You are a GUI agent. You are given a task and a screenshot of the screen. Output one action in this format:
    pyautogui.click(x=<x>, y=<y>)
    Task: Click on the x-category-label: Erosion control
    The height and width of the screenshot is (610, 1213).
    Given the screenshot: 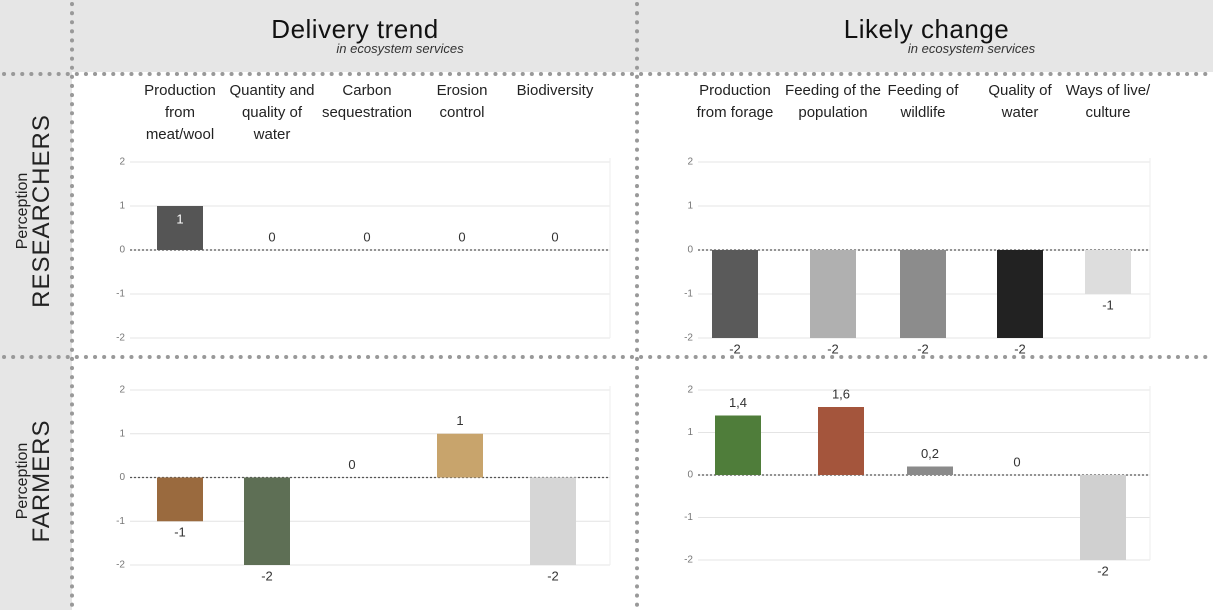 What is the action you would take?
    pyautogui.click(x=462, y=101)
    